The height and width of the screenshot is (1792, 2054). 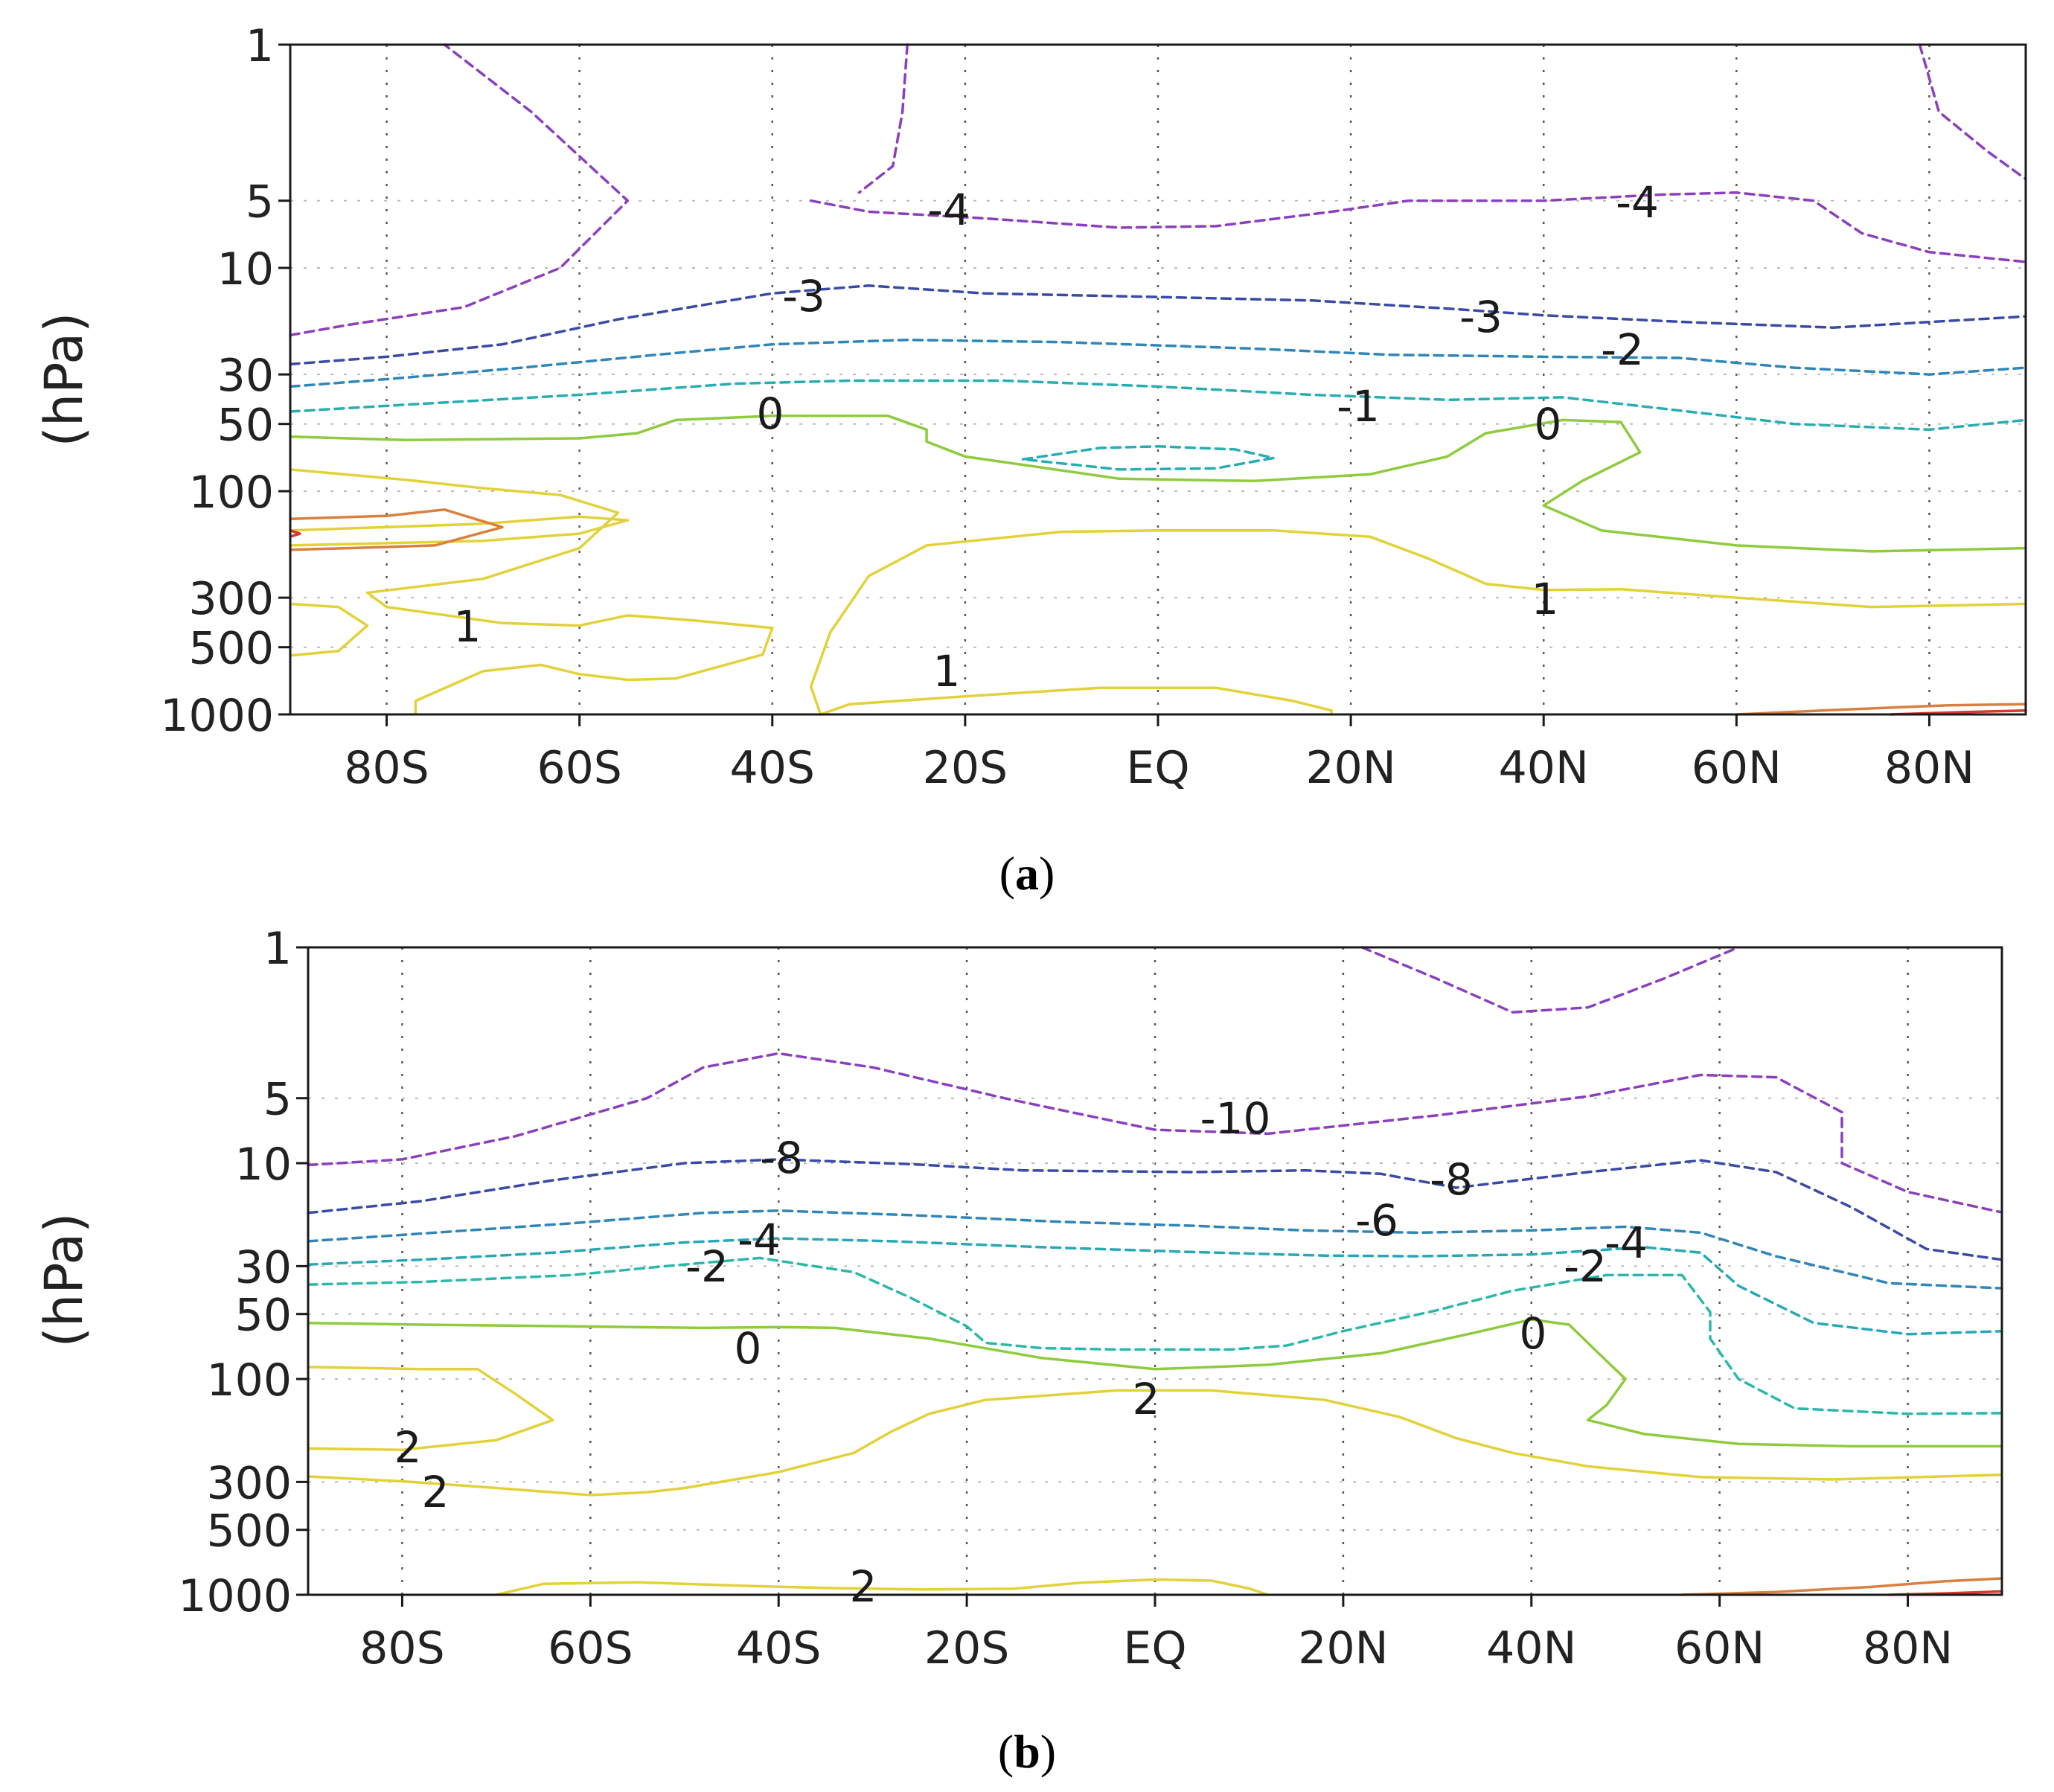 What do you see at coordinates (260, 202) in the screenshot?
I see `y-tick-label: 5` at bounding box center [260, 202].